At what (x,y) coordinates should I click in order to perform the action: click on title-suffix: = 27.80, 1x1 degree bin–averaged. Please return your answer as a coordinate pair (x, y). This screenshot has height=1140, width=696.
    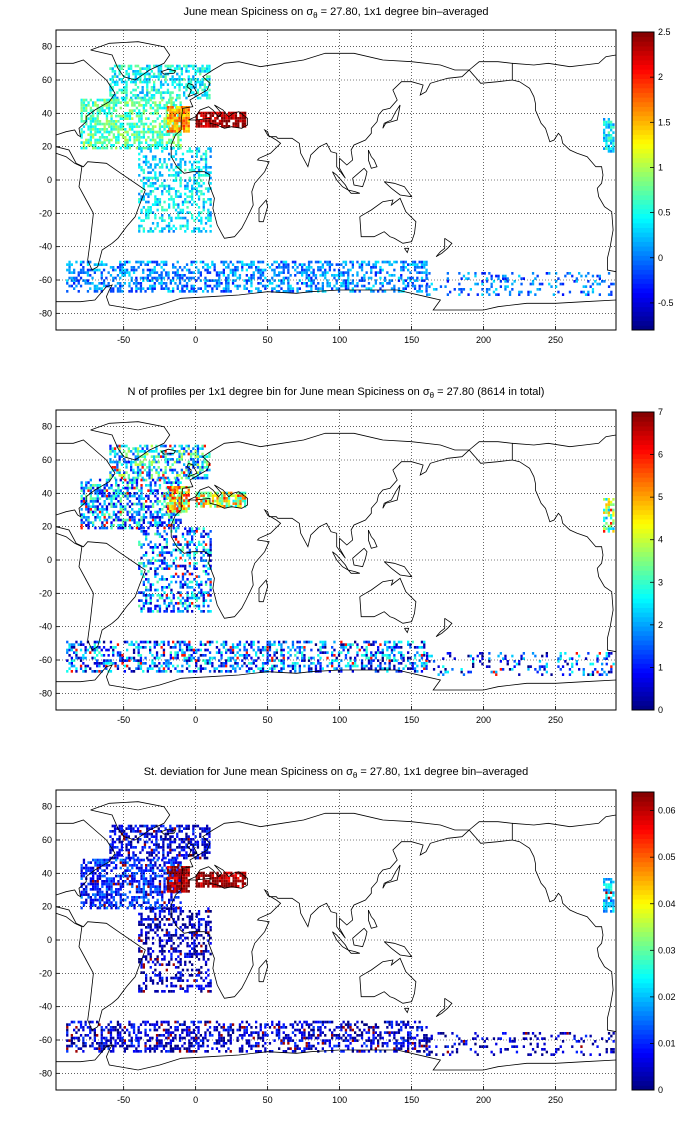
    Looking at the image, I should click on (403, 12).